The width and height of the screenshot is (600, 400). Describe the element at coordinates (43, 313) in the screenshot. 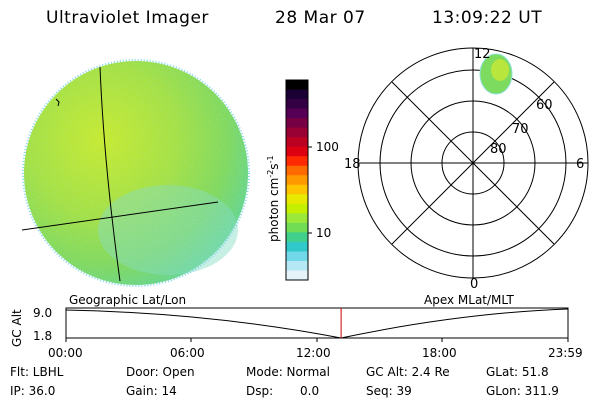

I see `timeline-ymax: 9.0` at that location.